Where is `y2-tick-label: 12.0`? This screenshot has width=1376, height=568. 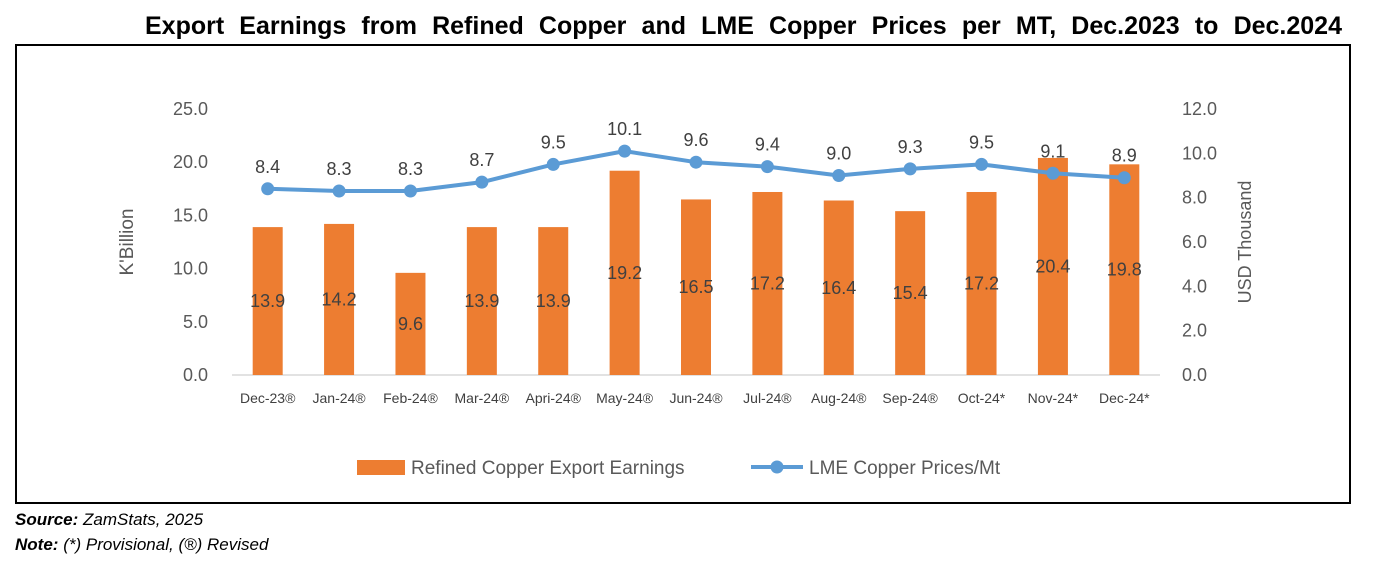 y2-tick-label: 12.0 is located at coordinates (1199, 109).